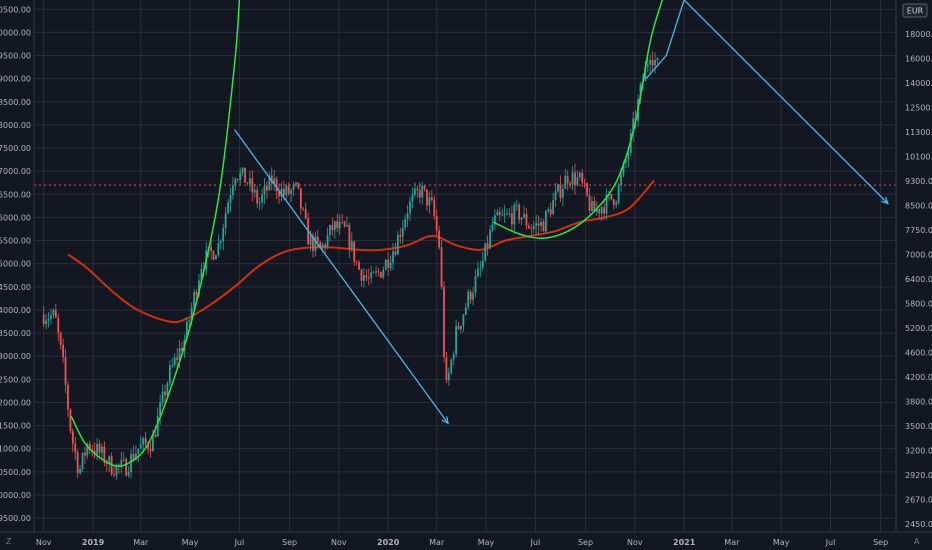 Image resolution: width=932 pixels, height=550 pixels. Describe the element at coordinates (15, 56) in the screenshot. I see `left-tick-label: 19500.00` at that location.